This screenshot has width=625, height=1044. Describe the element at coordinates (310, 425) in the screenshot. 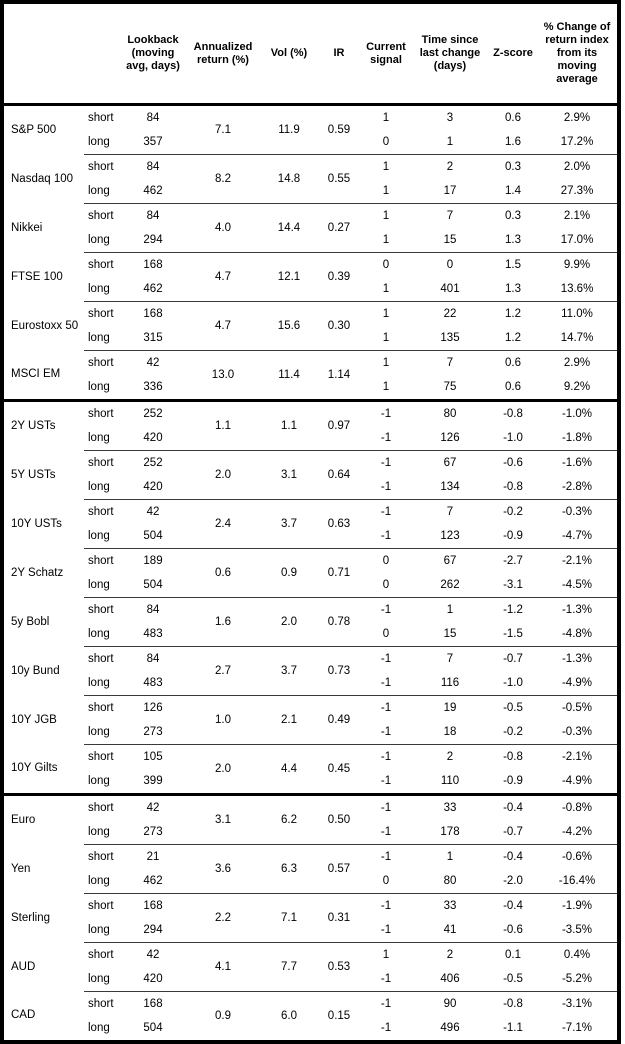

I see `asset-row-short: 2Y USTs short 252 1.1 1.1 0.97 -1 80 -0.8 -1.0%` at that location.